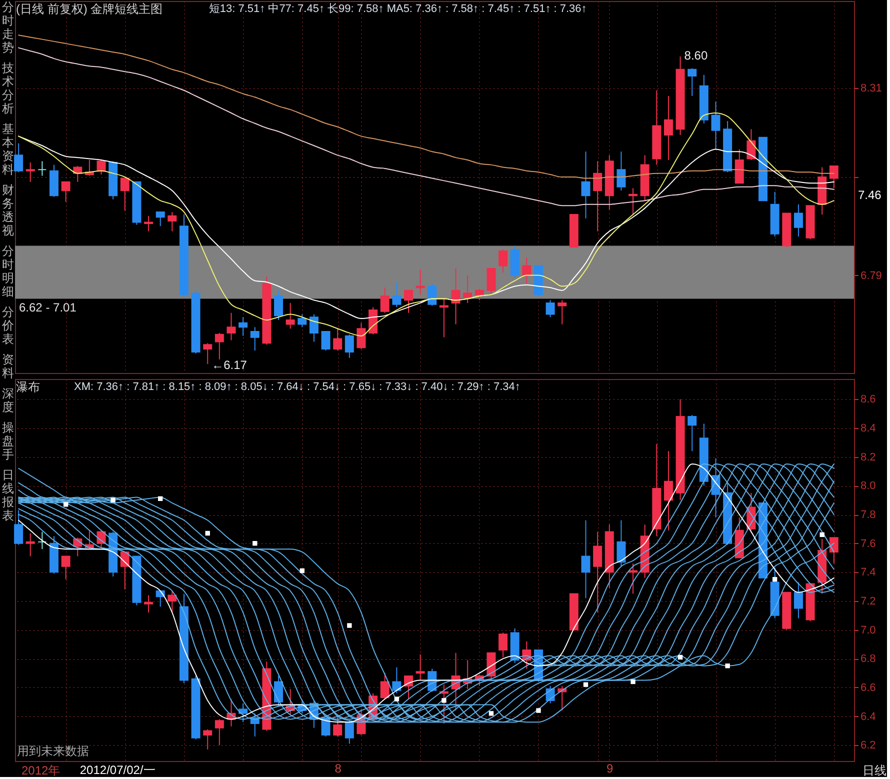 Image resolution: width=890 pixels, height=779 pixels. What do you see at coordinates (868, 457) in the screenshot?
I see `y-tick-label: 8.2` at bounding box center [868, 457].